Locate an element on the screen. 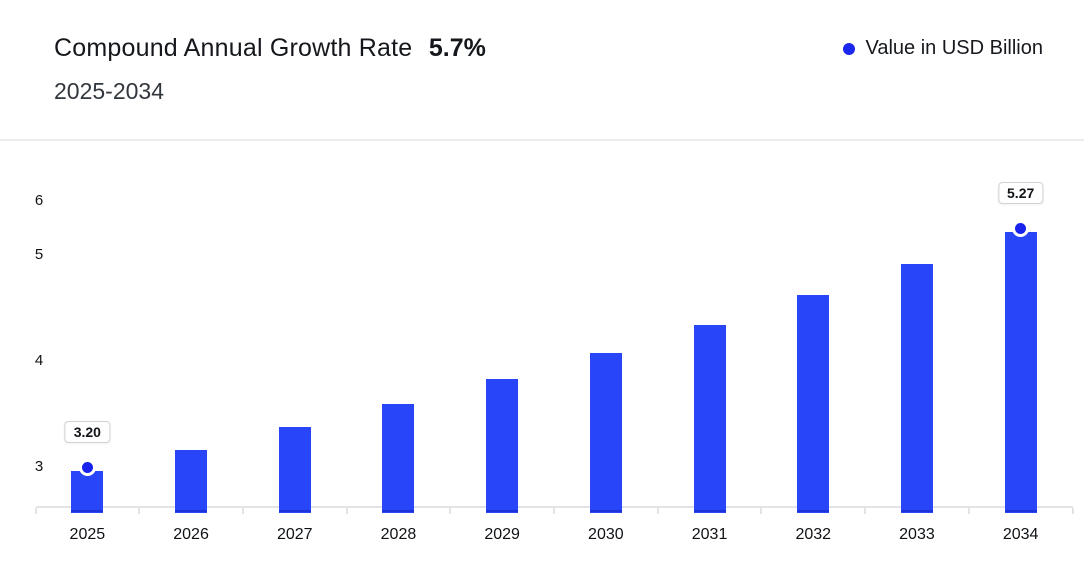 This screenshot has width=1084, height=584. y-axis-label: 4 is located at coordinates (39, 360).